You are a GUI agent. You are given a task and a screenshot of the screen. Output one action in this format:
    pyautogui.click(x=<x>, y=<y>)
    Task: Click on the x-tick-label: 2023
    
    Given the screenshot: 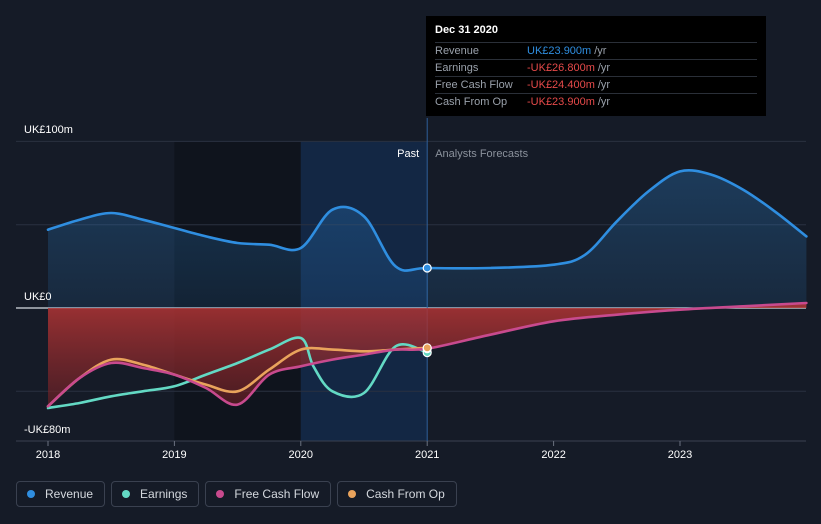 What is the action you would take?
    pyautogui.click(x=680, y=455)
    